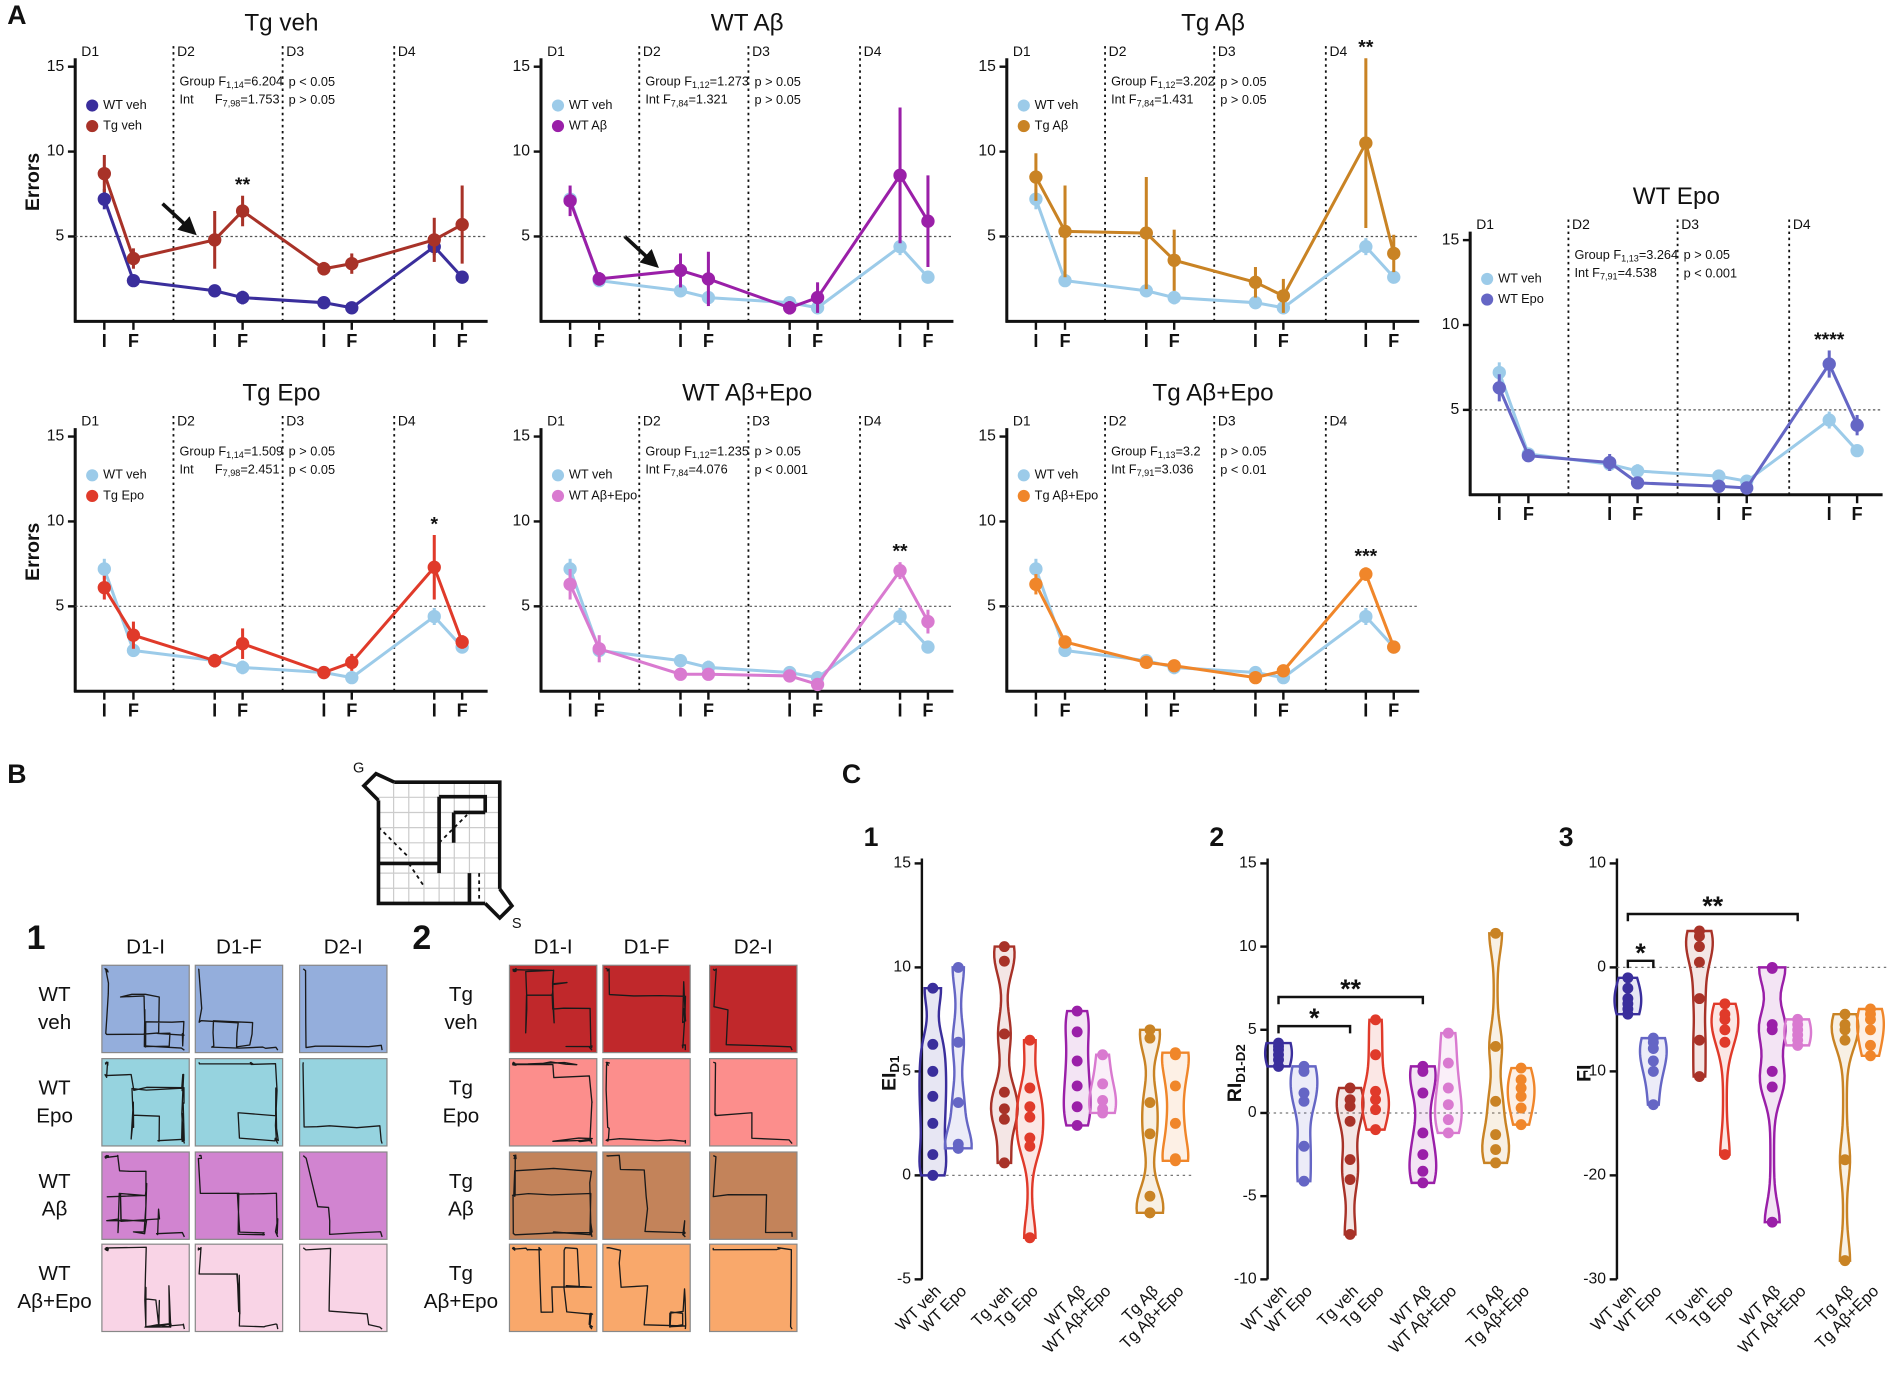 Image resolution: width=1902 pixels, height=1380 pixels. I want to click on stat-label: Group F, so click(1597, 254).